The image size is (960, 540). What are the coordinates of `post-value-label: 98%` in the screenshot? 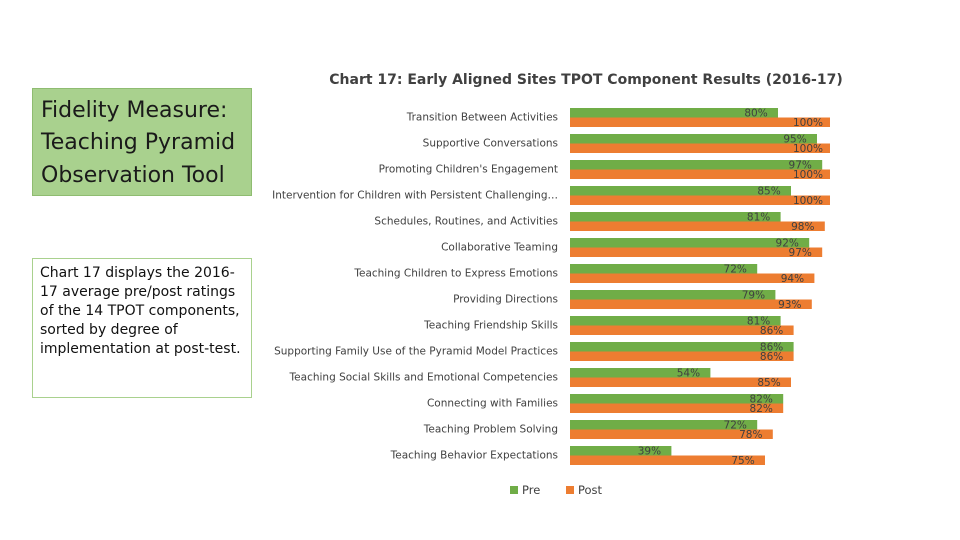 It's located at (802, 227).